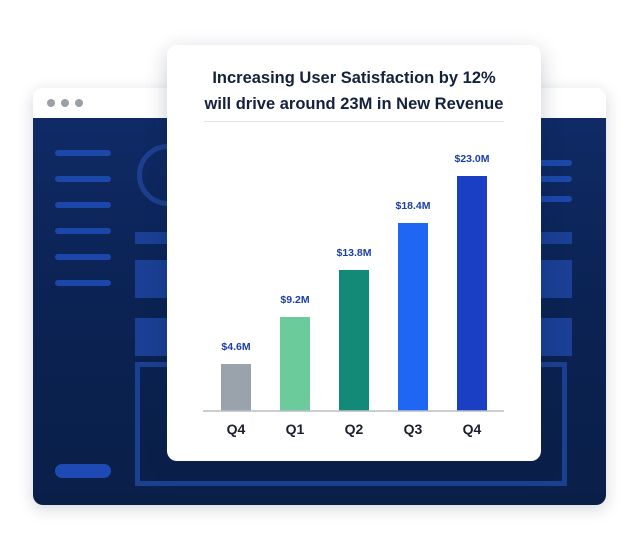  What do you see at coordinates (354, 121) in the screenshot?
I see `title-divider` at bounding box center [354, 121].